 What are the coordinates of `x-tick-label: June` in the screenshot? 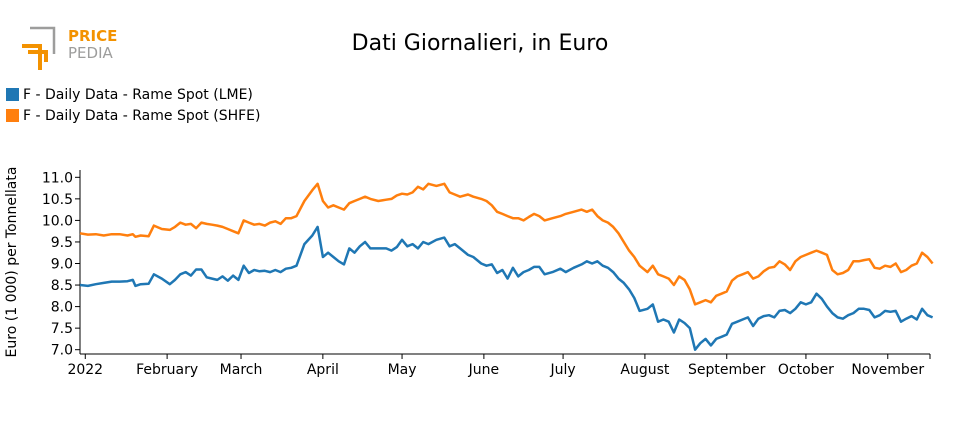 It's located at (484, 370).